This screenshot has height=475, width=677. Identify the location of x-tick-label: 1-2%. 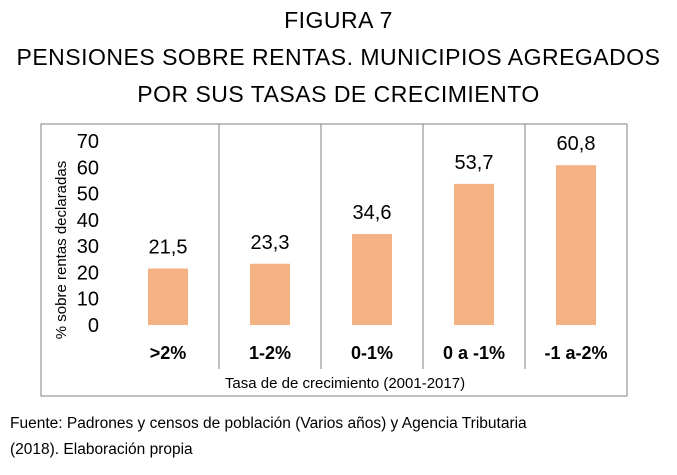
(270, 353).